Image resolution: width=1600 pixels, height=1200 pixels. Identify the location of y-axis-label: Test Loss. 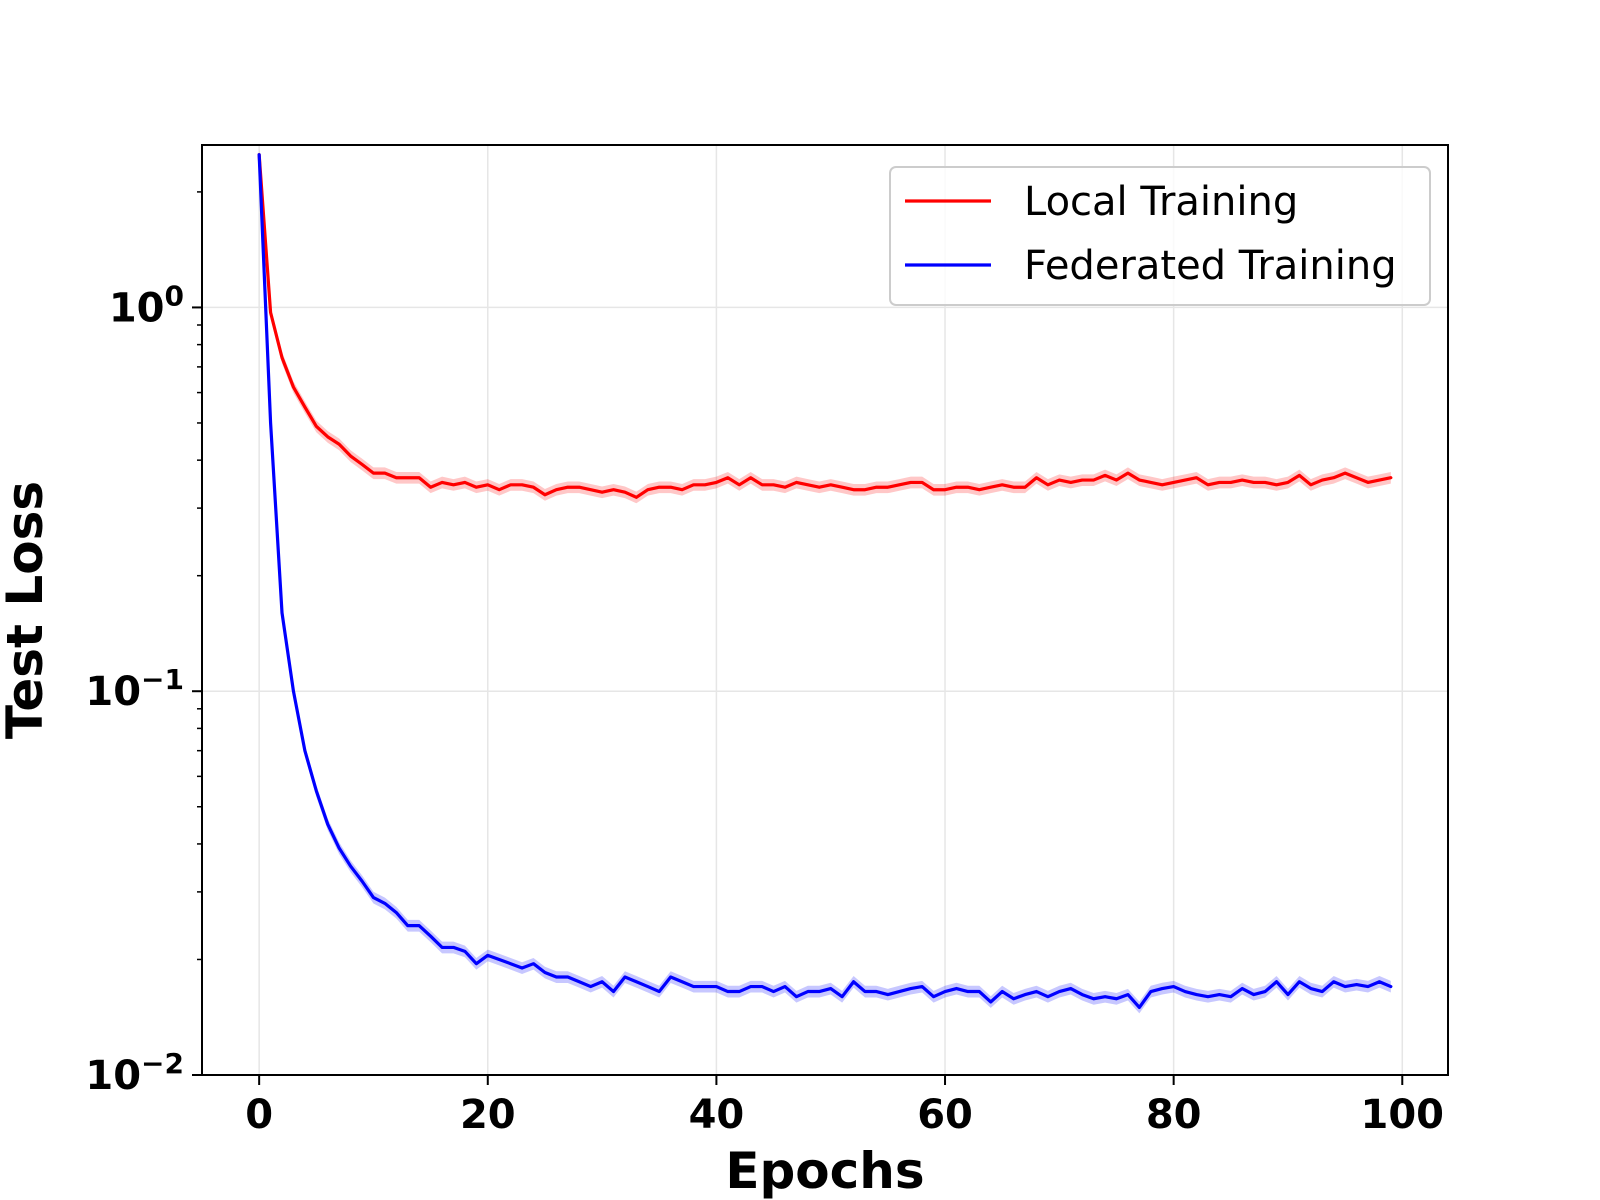
(27, 610).